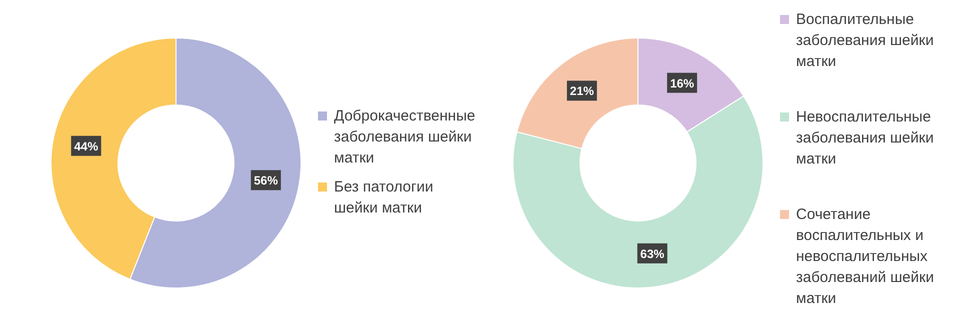  Describe the element at coordinates (405, 137) in the screenshot. I see `legend-label: Доброкачественные заболевания шейки матки` at that location.